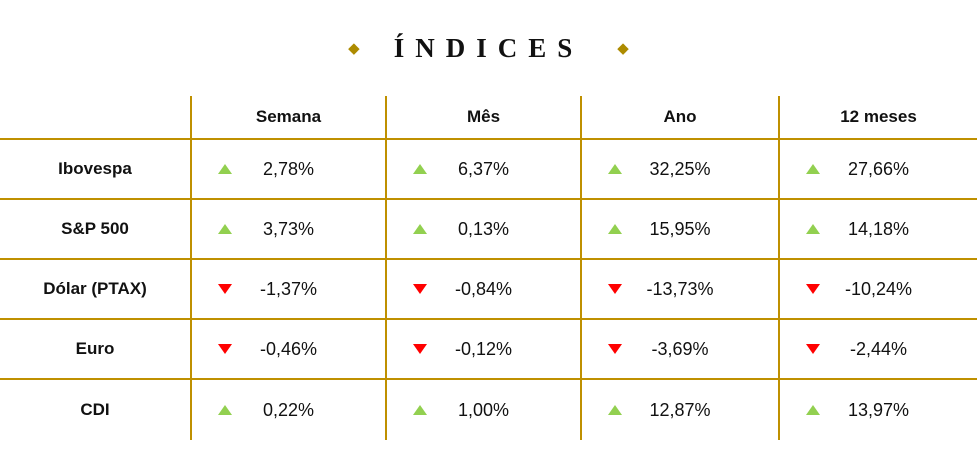 The height and width of the screenshot is (462, 977). I want to click on cell-value: -13,73%, so click(680, 288).